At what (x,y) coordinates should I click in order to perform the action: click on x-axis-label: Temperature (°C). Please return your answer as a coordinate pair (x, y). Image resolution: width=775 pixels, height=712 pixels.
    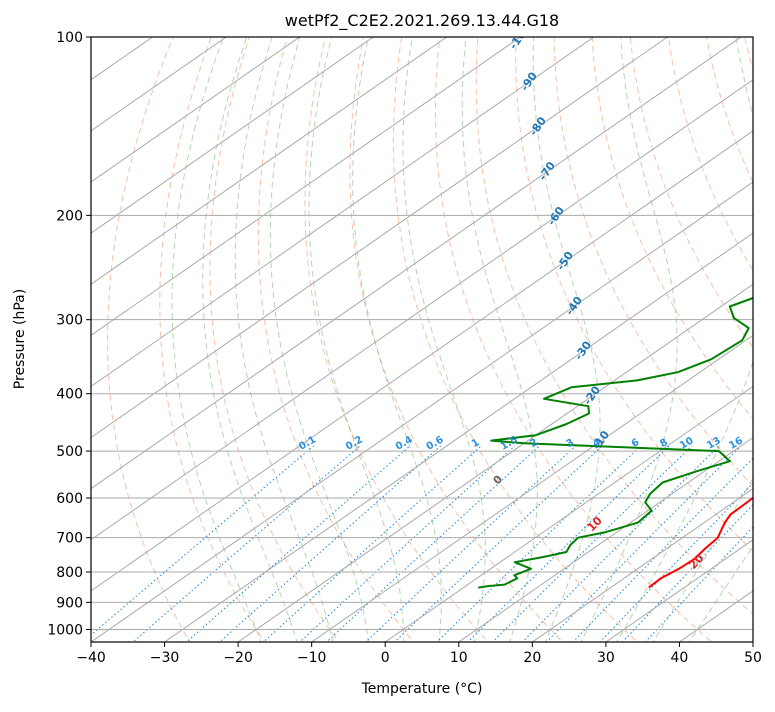
    Looking at the image, I should click on (422, 689).